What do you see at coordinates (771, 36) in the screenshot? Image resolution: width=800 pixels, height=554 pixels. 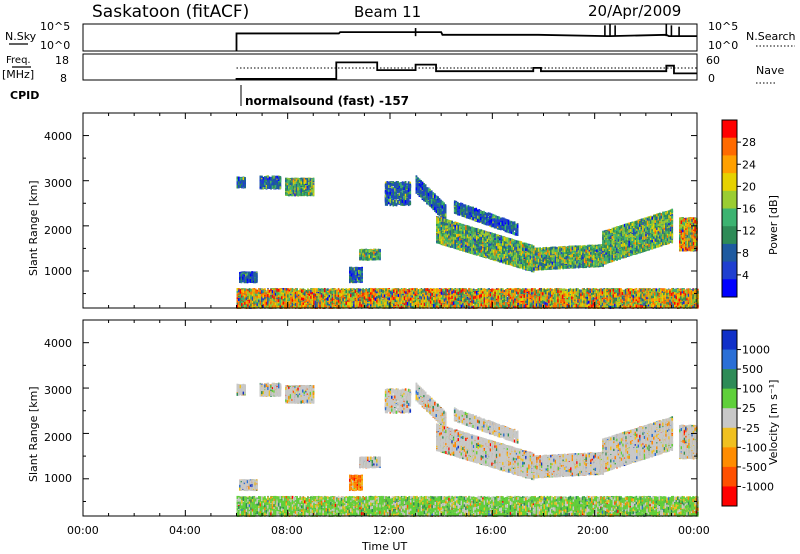 I see `nsearch-label: N.Search` at bounding box center [771, 36].